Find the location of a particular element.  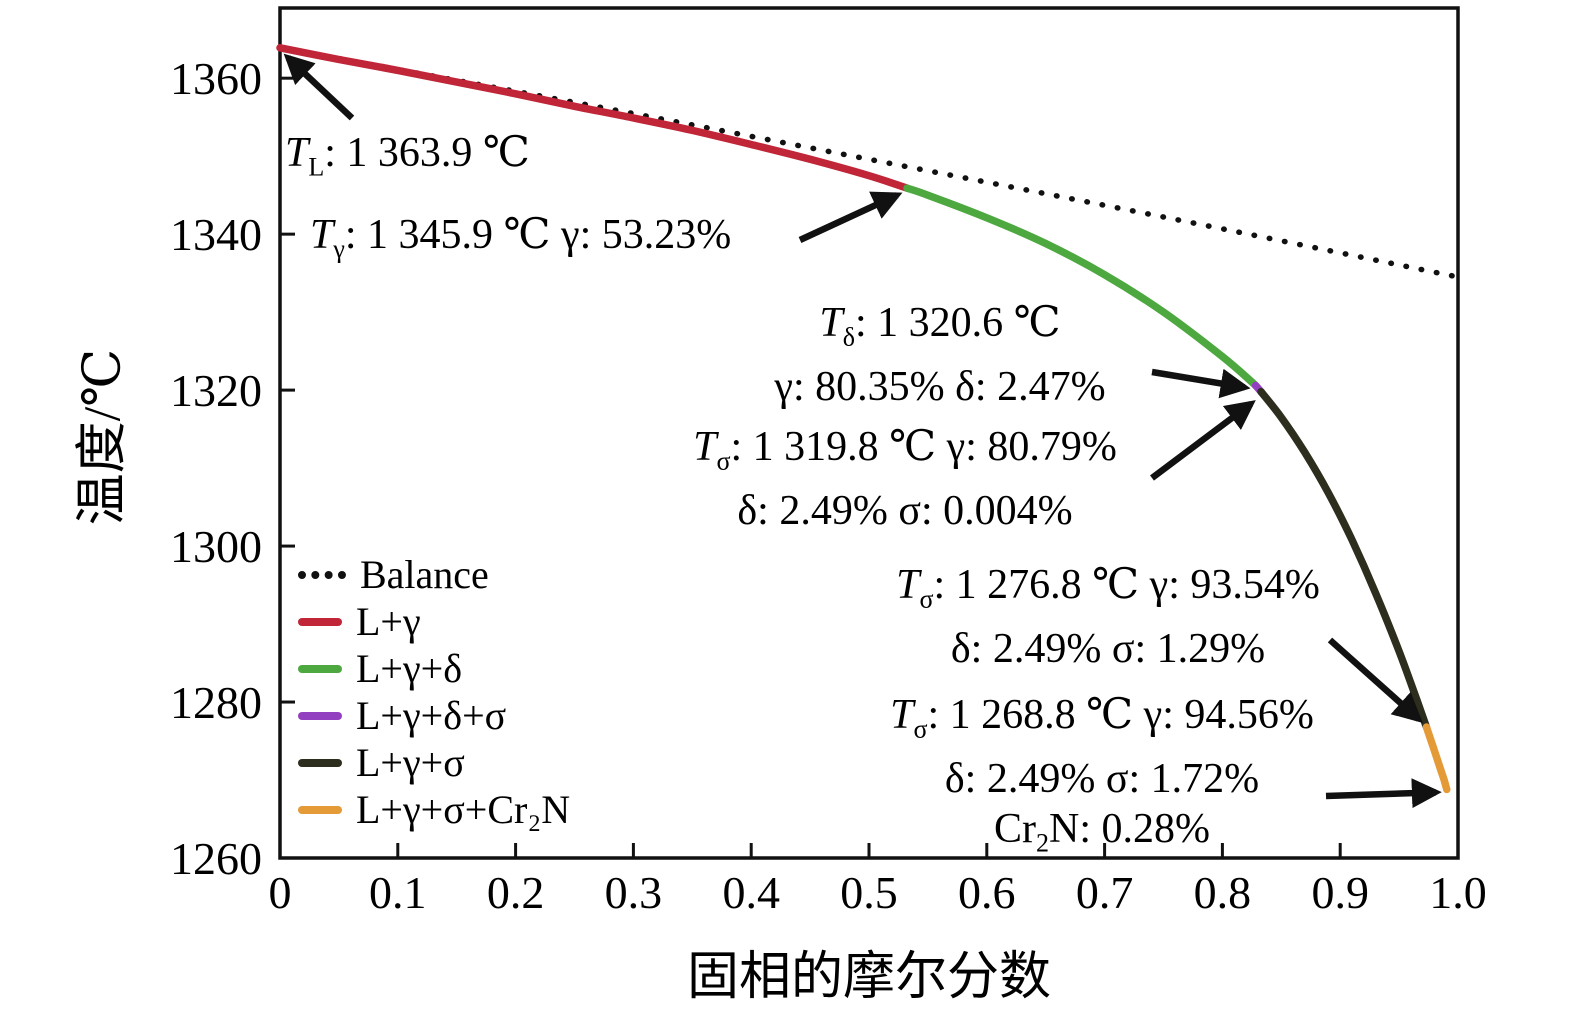

x-tick-label: 0.2 is located at coordinates (516, 892).